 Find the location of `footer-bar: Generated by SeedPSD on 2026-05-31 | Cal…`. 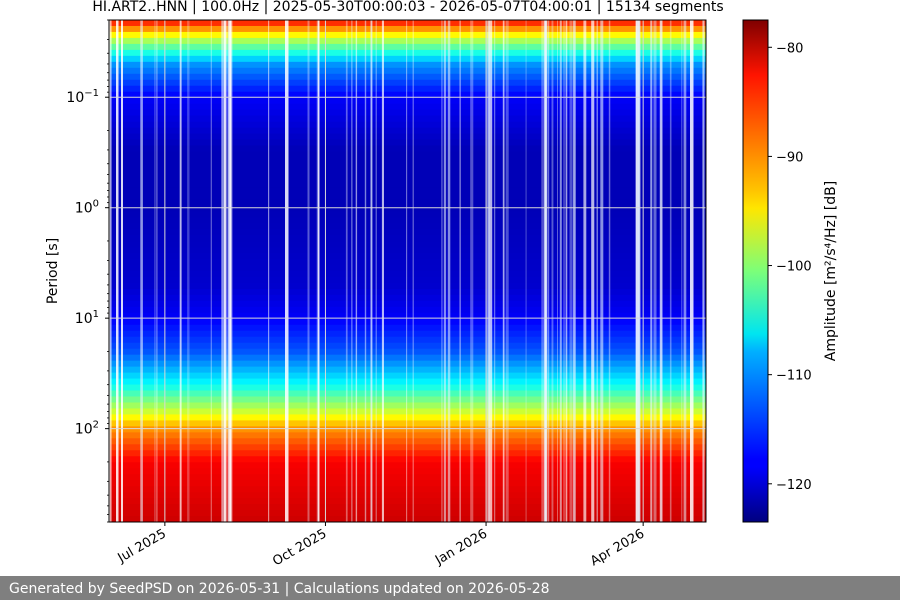

footer-bar: Generated by SeedPSD on 2026-05-31 | Cal… is located at coordinates (450, 588).